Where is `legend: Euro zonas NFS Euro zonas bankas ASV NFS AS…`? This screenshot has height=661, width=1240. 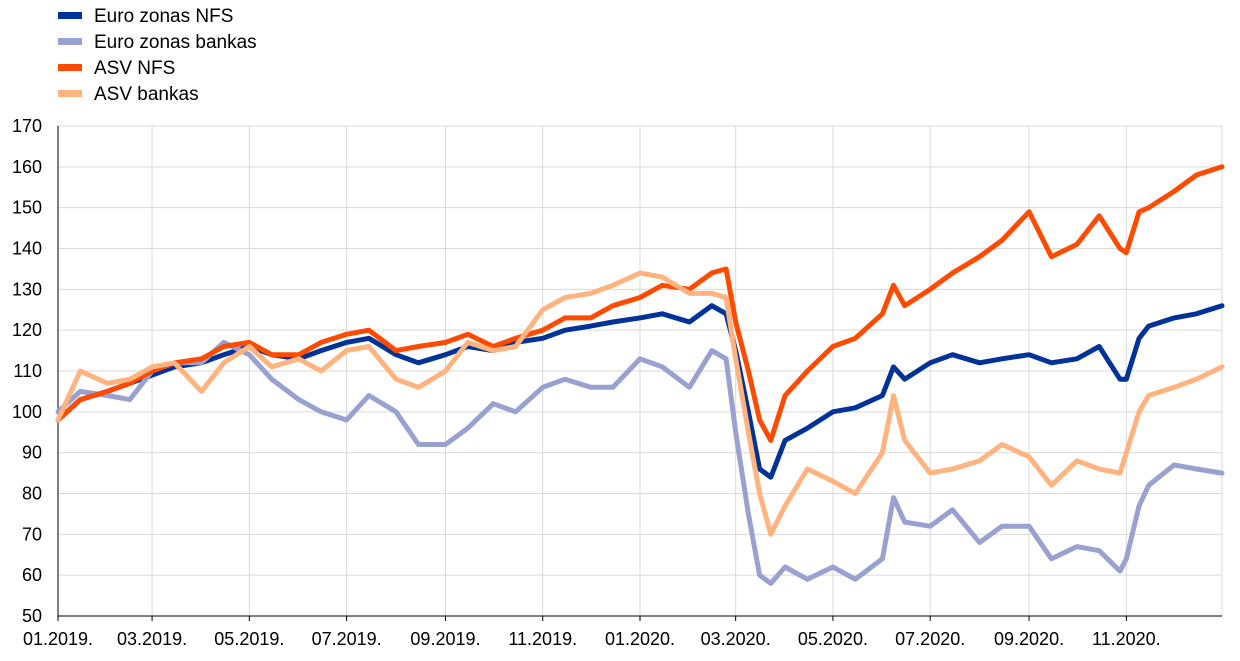
legend: Euro zonas NFS Euro zonas bankas ASV NFS AS… is located at coordinates (157, 55).